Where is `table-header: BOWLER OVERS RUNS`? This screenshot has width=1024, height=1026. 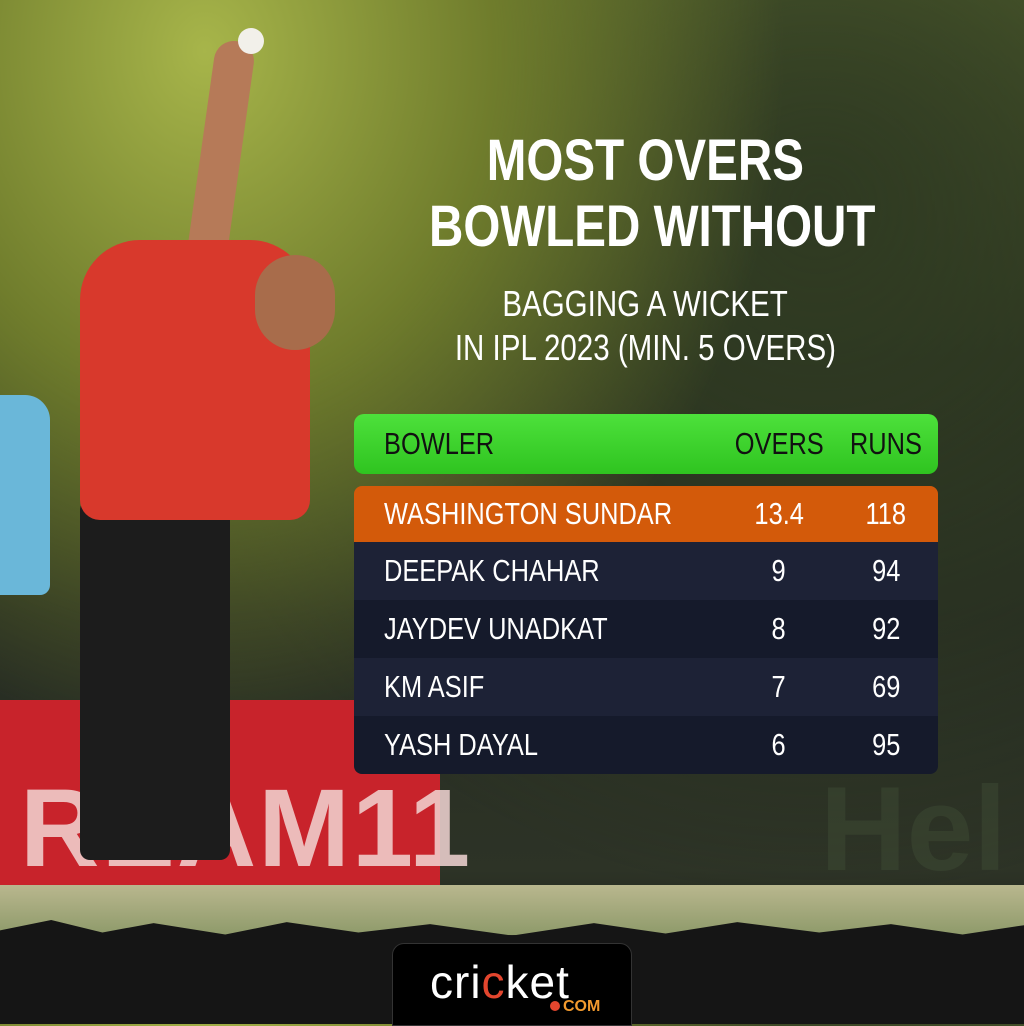 table-header: BOWLER OVERS RUNS is located at coordinates (646, 444).